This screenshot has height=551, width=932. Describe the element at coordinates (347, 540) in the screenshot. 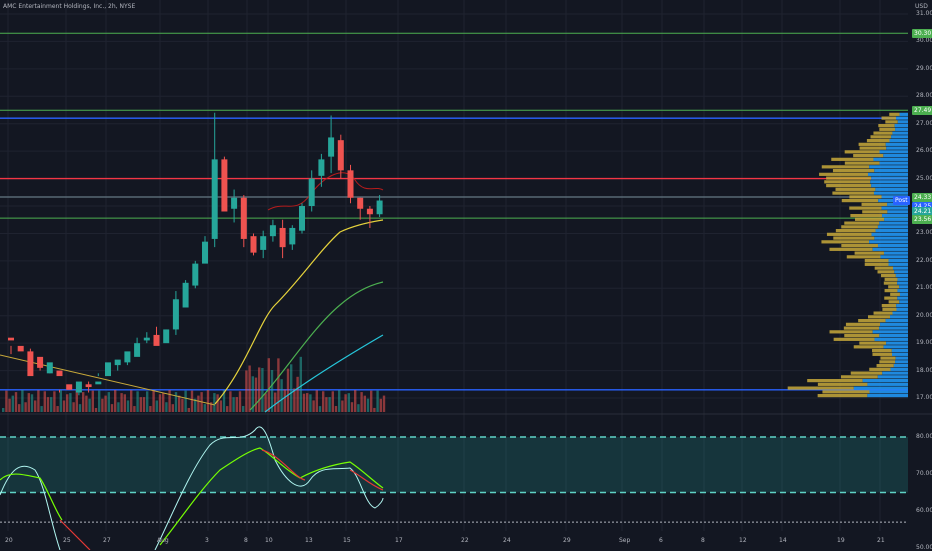

I see `time-axis-label: 15` at that location.